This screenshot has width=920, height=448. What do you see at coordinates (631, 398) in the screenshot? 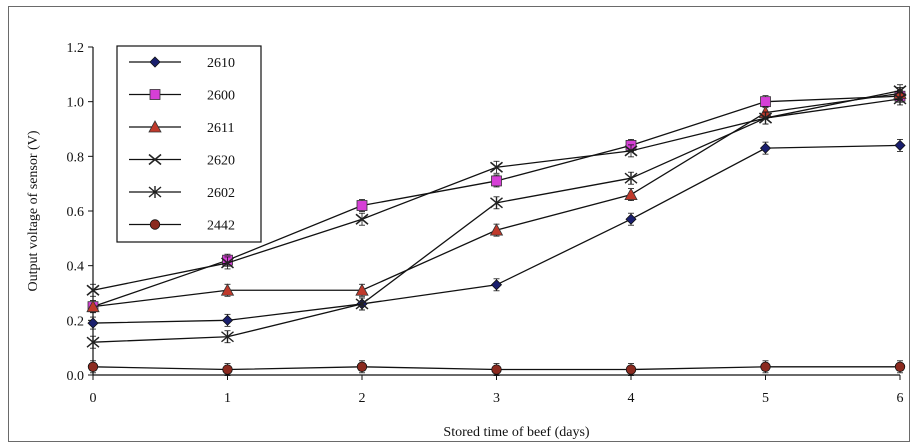
I see `x-tick-label: 4` at bounding box center [631, 398].